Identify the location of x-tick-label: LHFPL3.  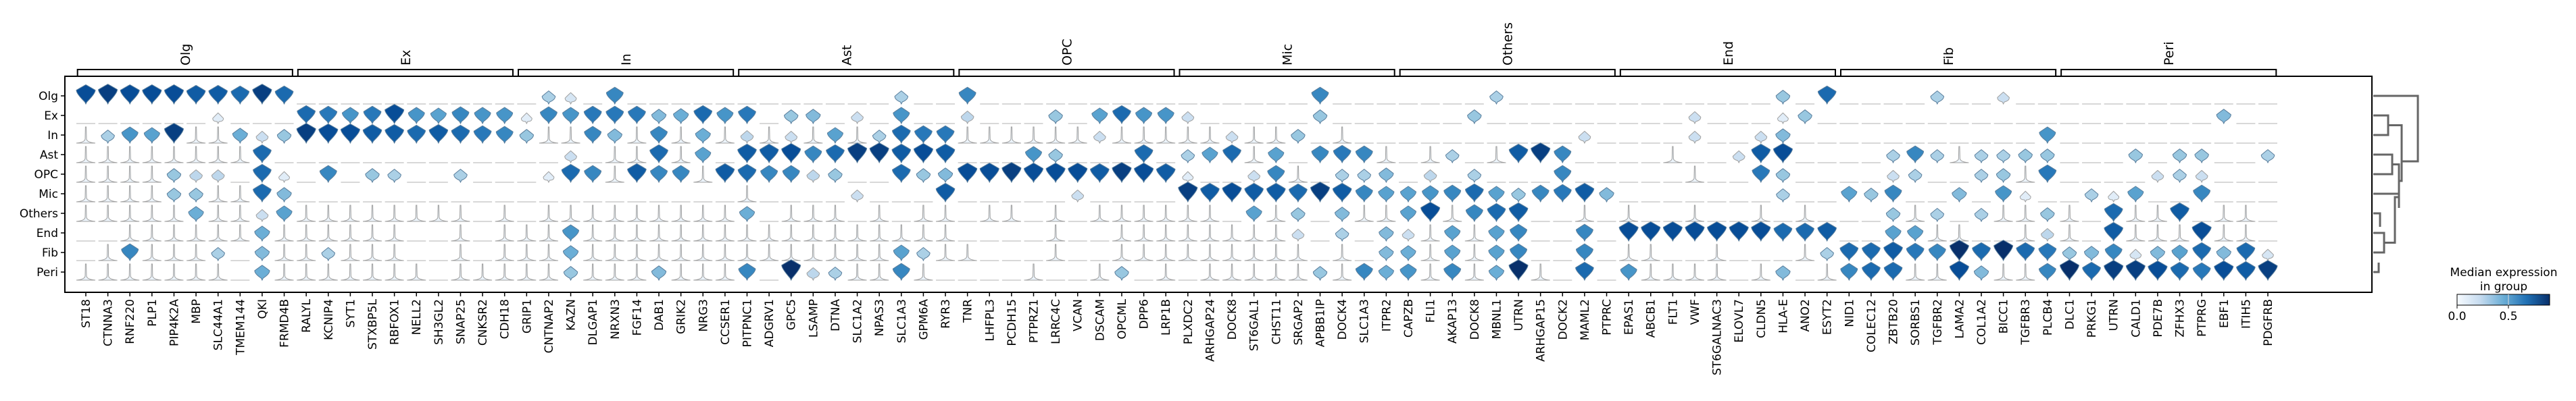
(990, 320).